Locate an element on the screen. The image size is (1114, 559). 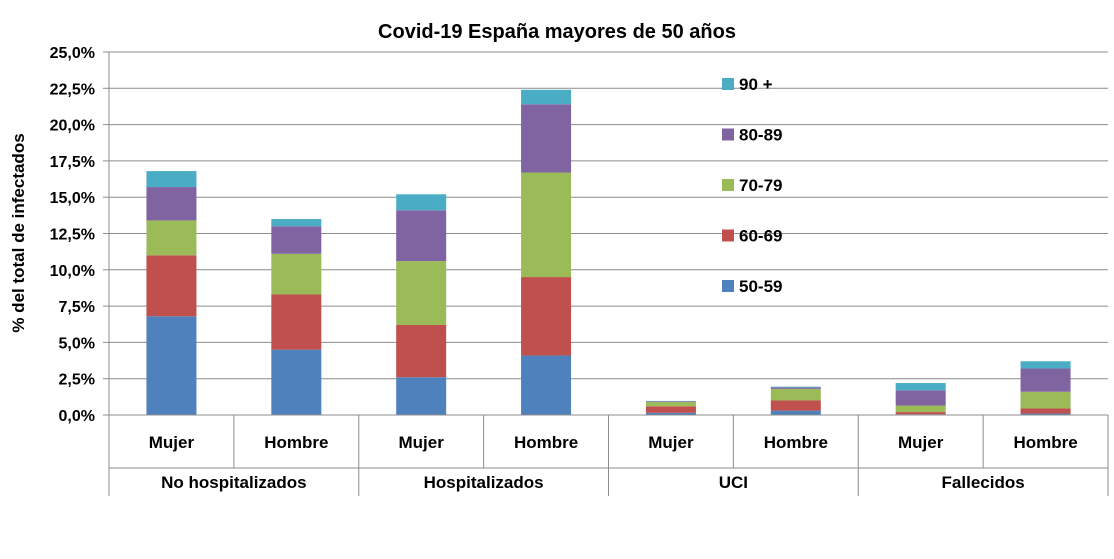
y-tick-label: 10,0% is located at coordinates (72, 271).